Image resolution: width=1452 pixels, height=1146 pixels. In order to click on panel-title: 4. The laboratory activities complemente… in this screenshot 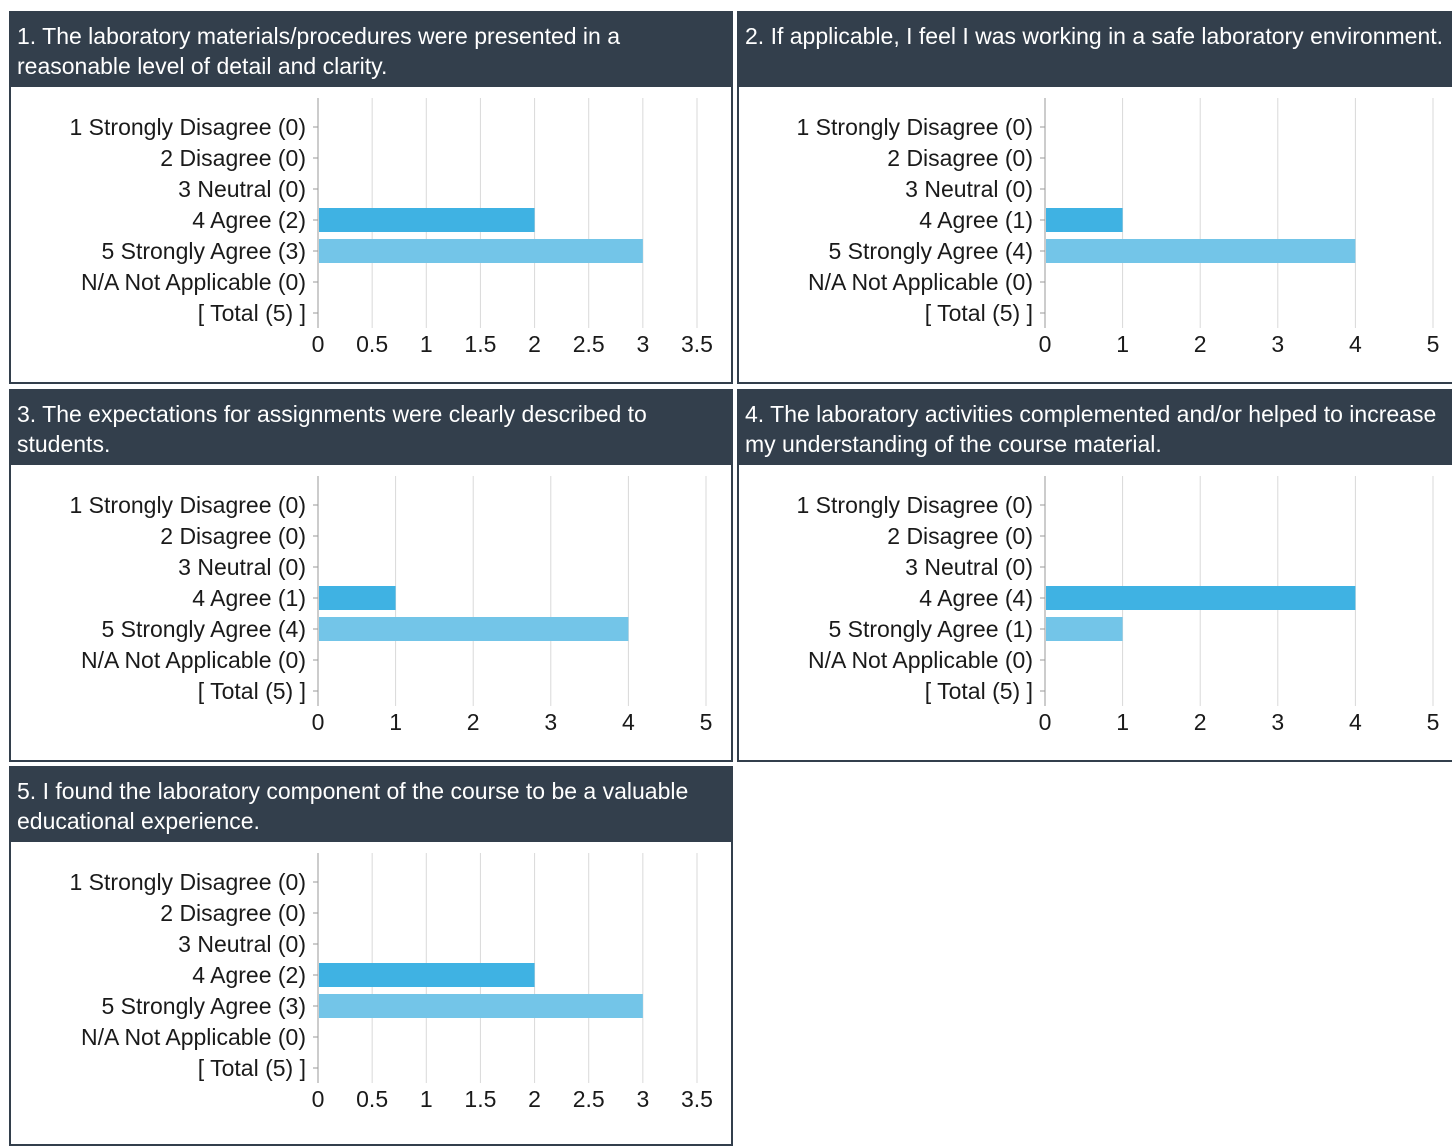, I will do `click(1095, 428)`.